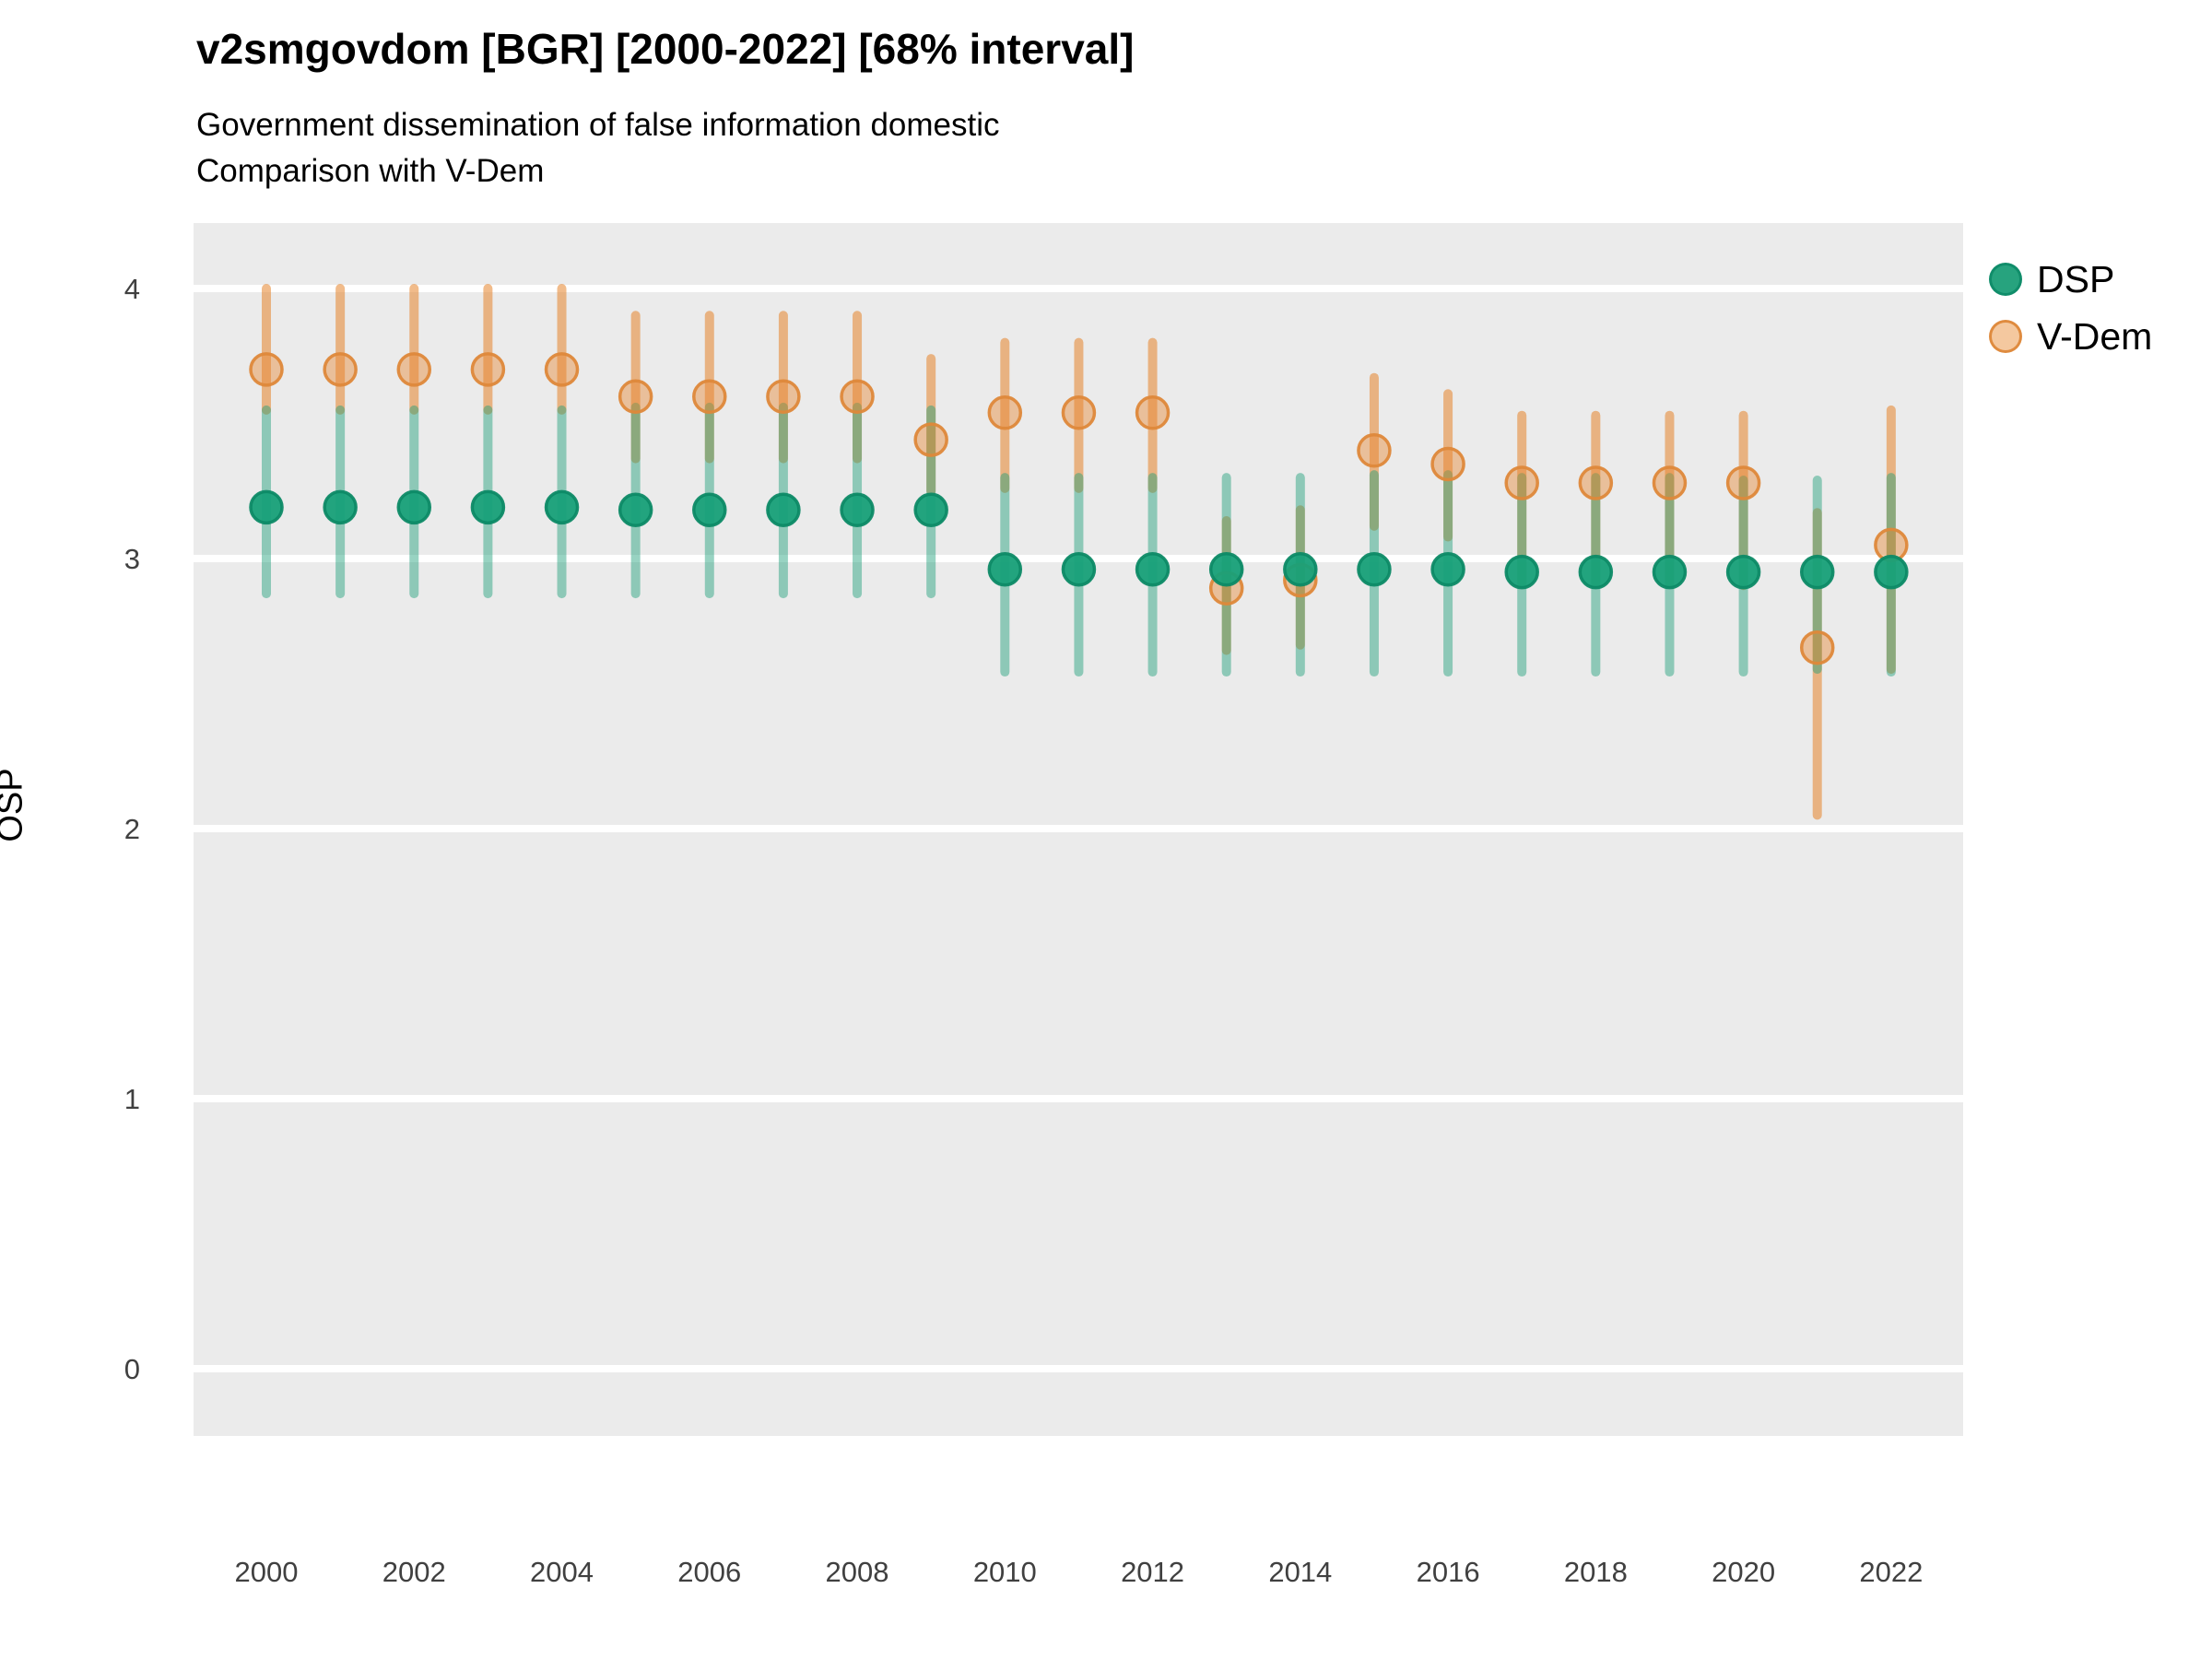 Image resolution: width=2212 pixels, height=1659 pixels. I want to click on vdem-point-2016, so click(1447, 464).